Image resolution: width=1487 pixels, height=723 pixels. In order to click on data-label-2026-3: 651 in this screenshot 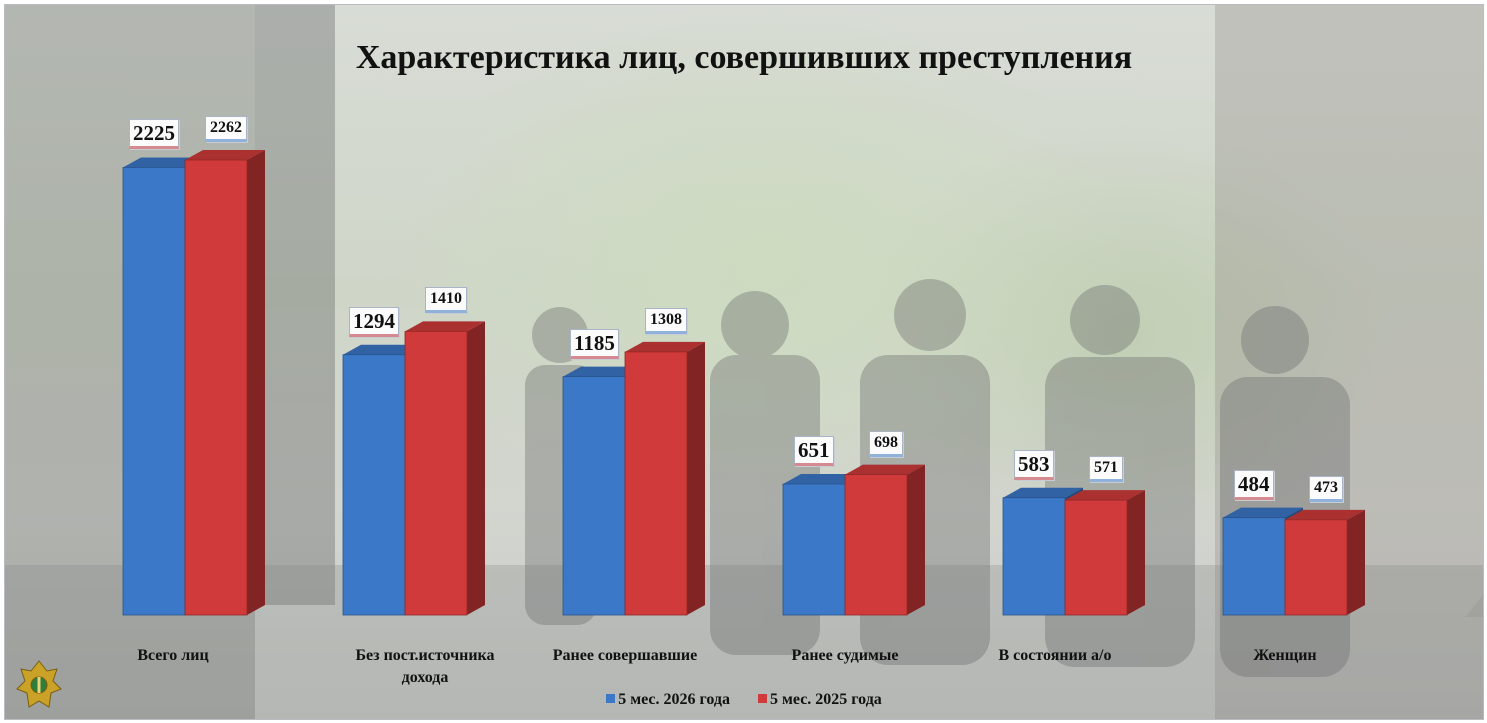, I will do `click(814, 451)`.